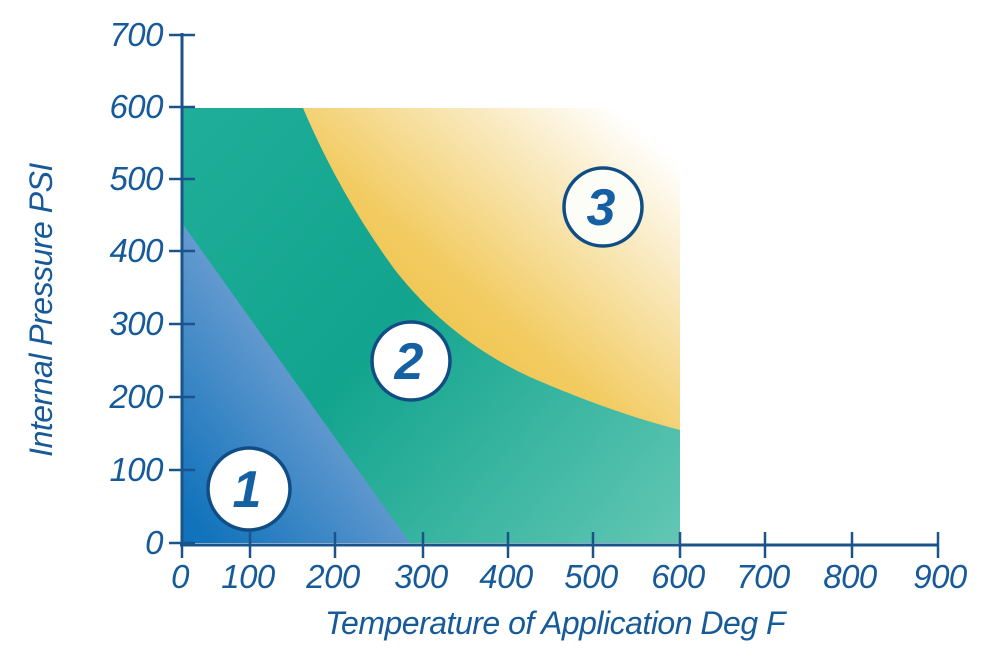 Image resolution: width=1000 pixels, height=670 pixels. I want to click on x-tick-label: 900, so click(940, 576).